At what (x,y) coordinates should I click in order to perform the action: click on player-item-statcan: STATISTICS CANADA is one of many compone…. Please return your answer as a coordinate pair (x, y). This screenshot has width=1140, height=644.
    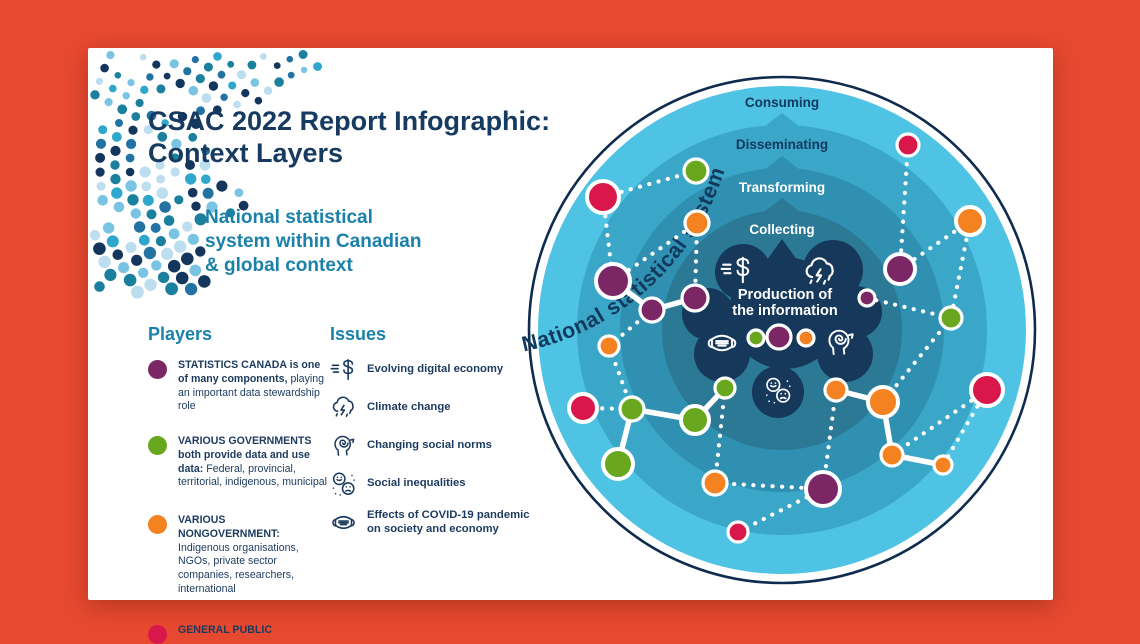
    Looking at the image, I should click on (239, 386).